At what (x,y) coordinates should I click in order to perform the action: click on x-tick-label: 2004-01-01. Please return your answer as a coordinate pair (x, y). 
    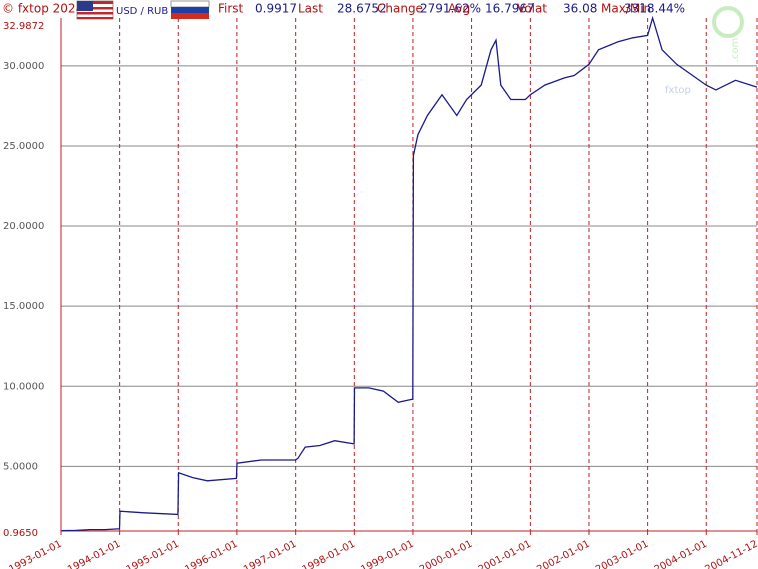
    Looking at the image, I should click on (681, 554).